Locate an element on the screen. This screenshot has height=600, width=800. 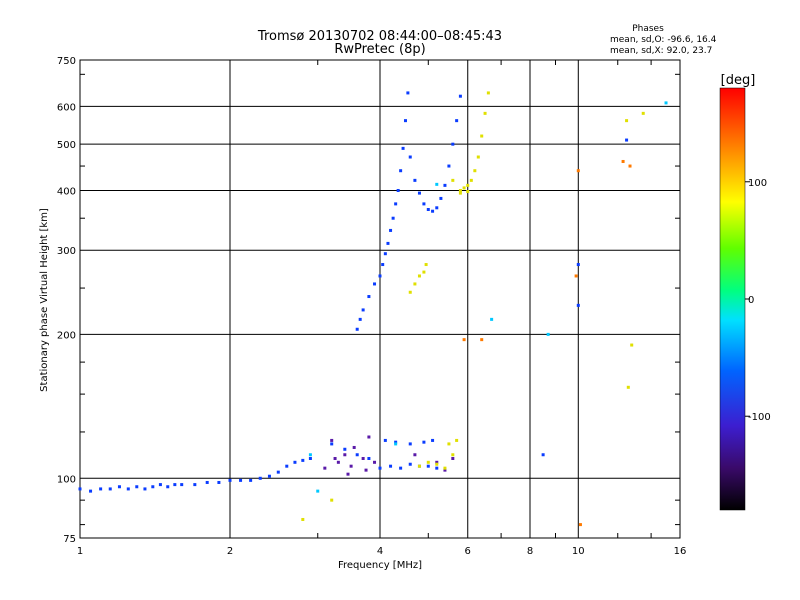
phases-legend-o: mean, sd,O: -96.6, 16.4 is located at coordinates (663, 40).